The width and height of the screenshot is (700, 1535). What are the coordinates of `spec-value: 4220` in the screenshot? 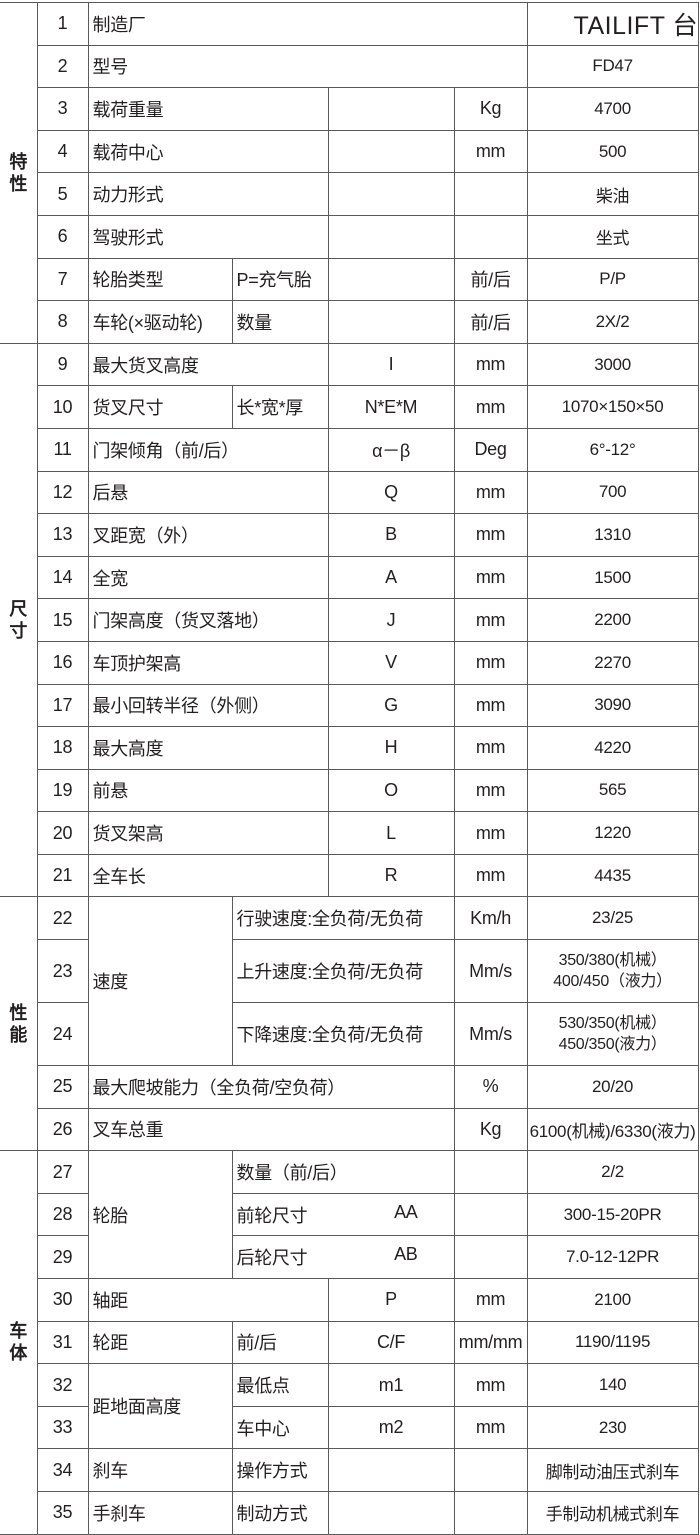 It's located at (612, 748).